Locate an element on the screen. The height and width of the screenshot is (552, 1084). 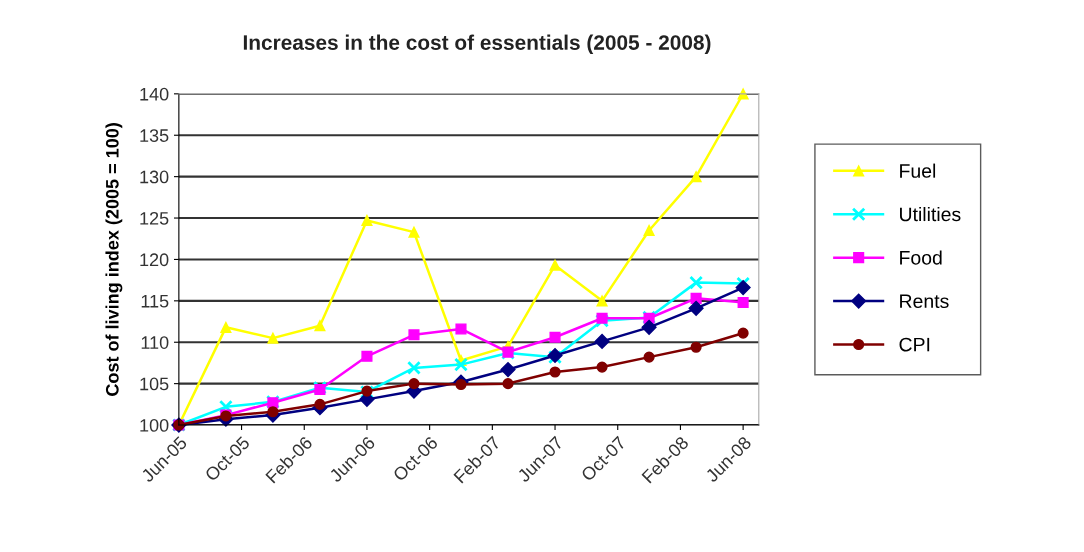
y-tick-label: 115 is located at coordinates (155, 301).